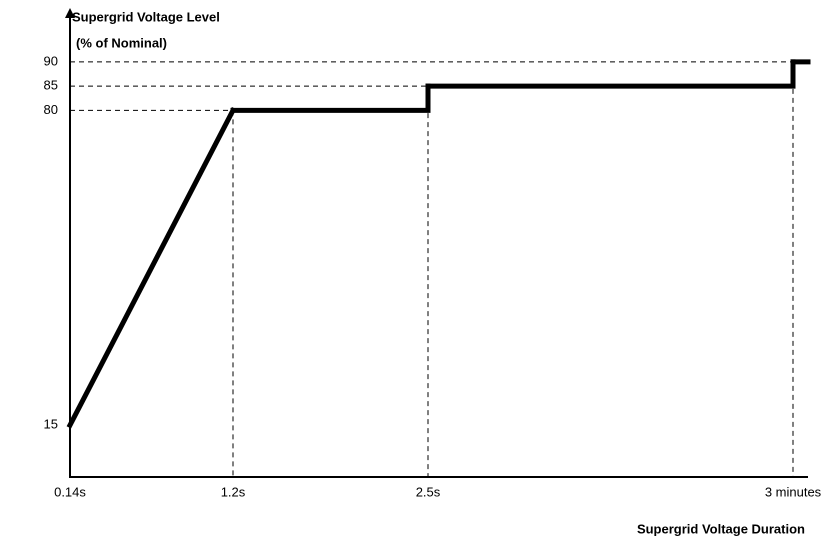 The height and width of the screenshot is (545, 827). What do you see at coordinates (233, 491) in the screenshot?
I see `x-tick-label: 1.2s` at bounding box center [233, 491].